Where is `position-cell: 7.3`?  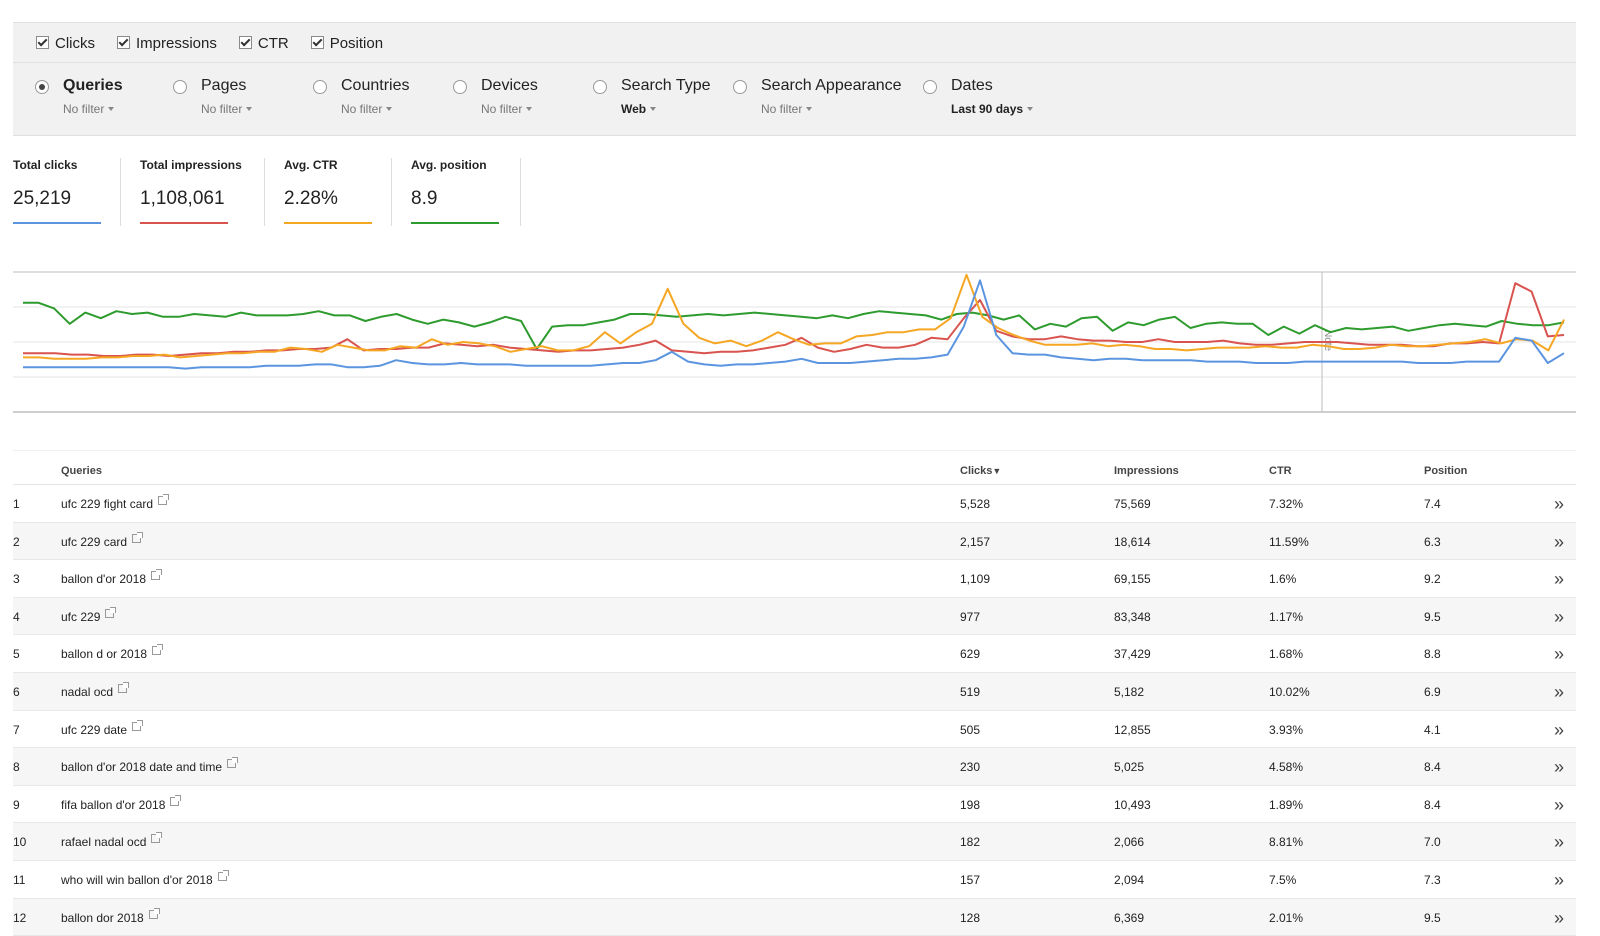 position-cell: 7.3 is located at coordinates (1432, 879).